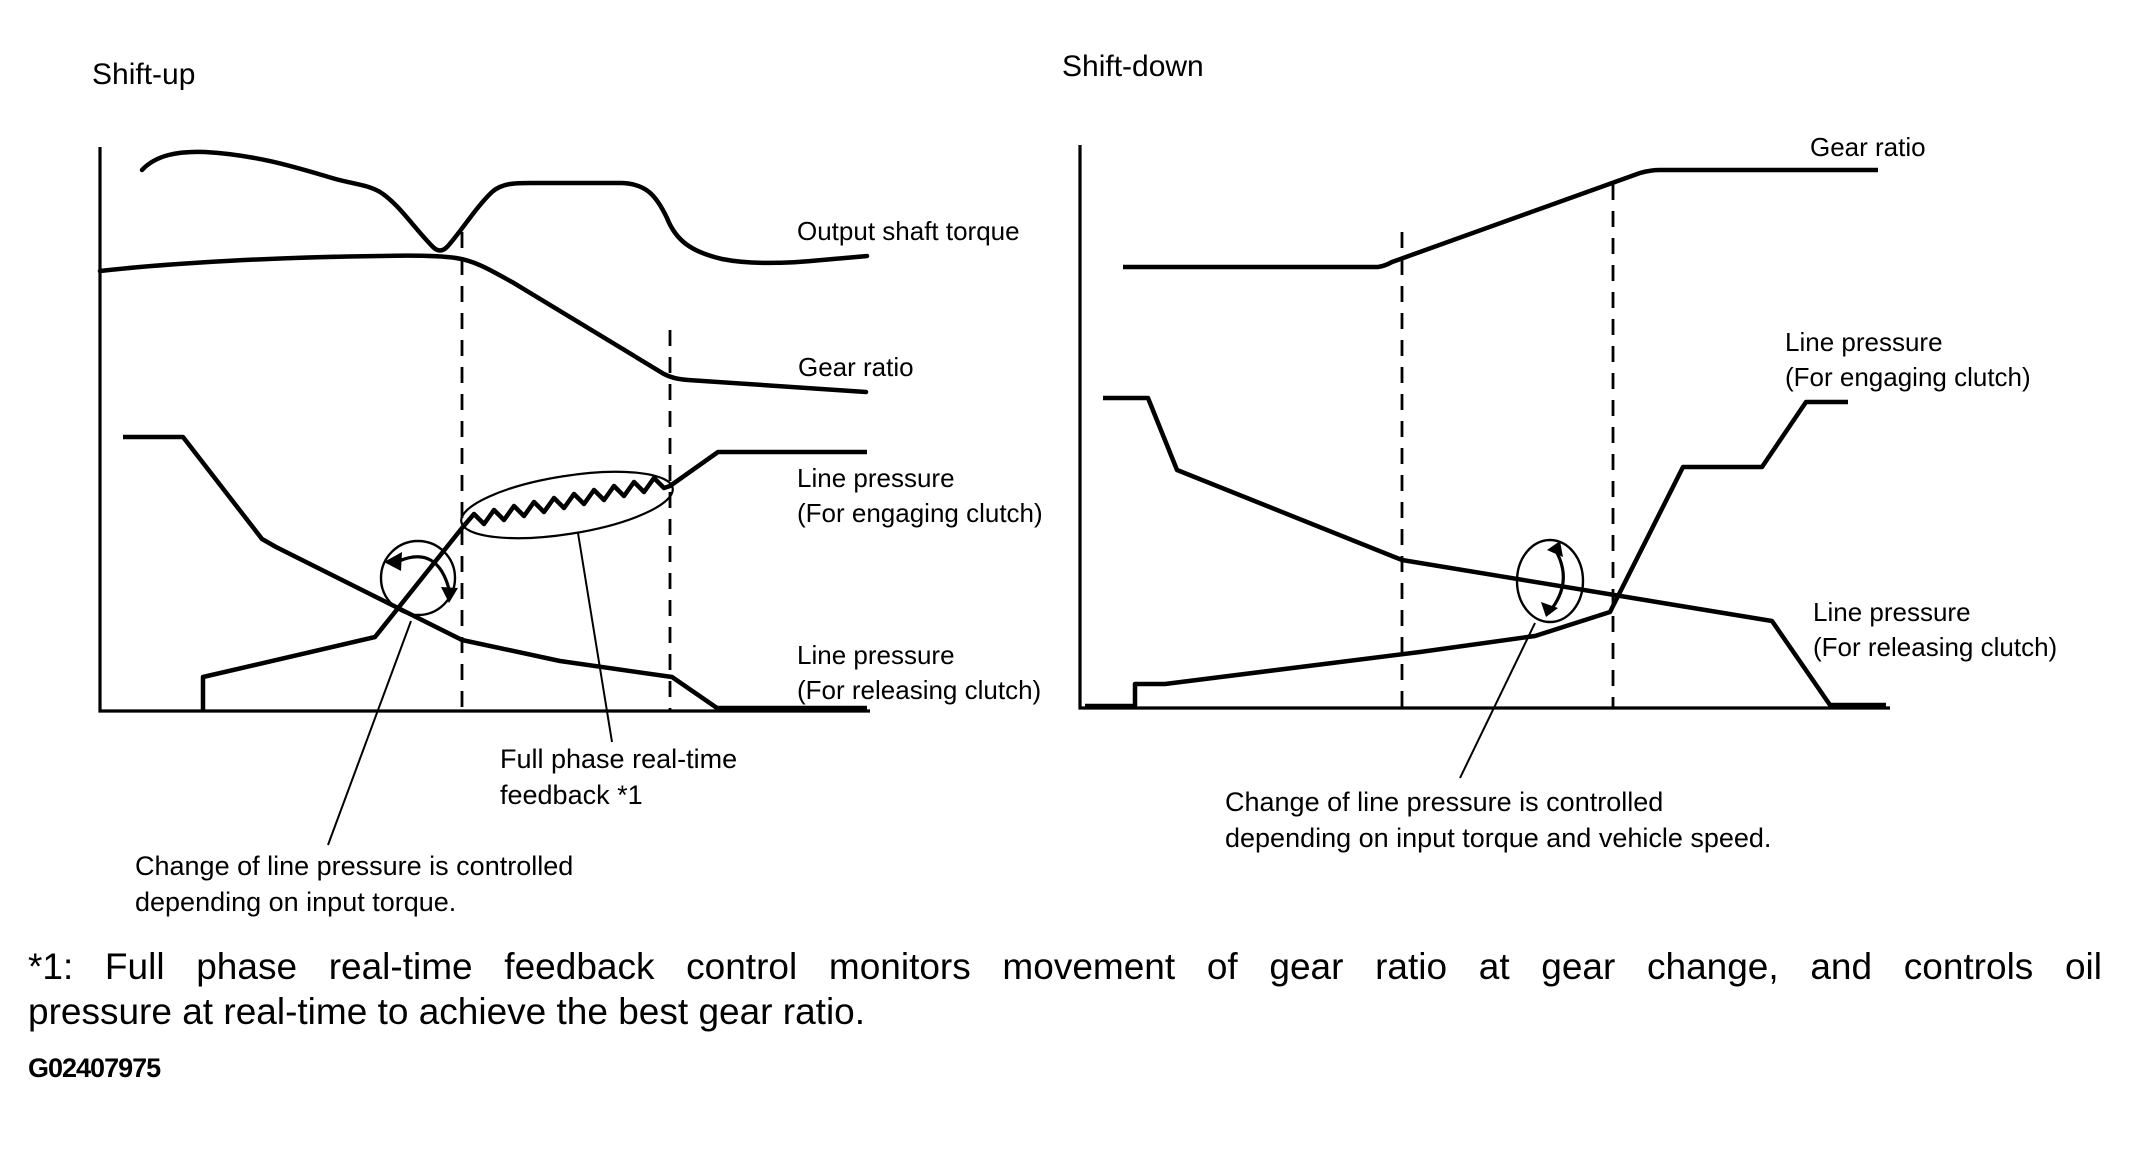  What do you see at coordinates (1466, 554) in the screenshot?
I see `engaging-clutch-pressure-curve-shift-down` at bounding box center [1466, 554].